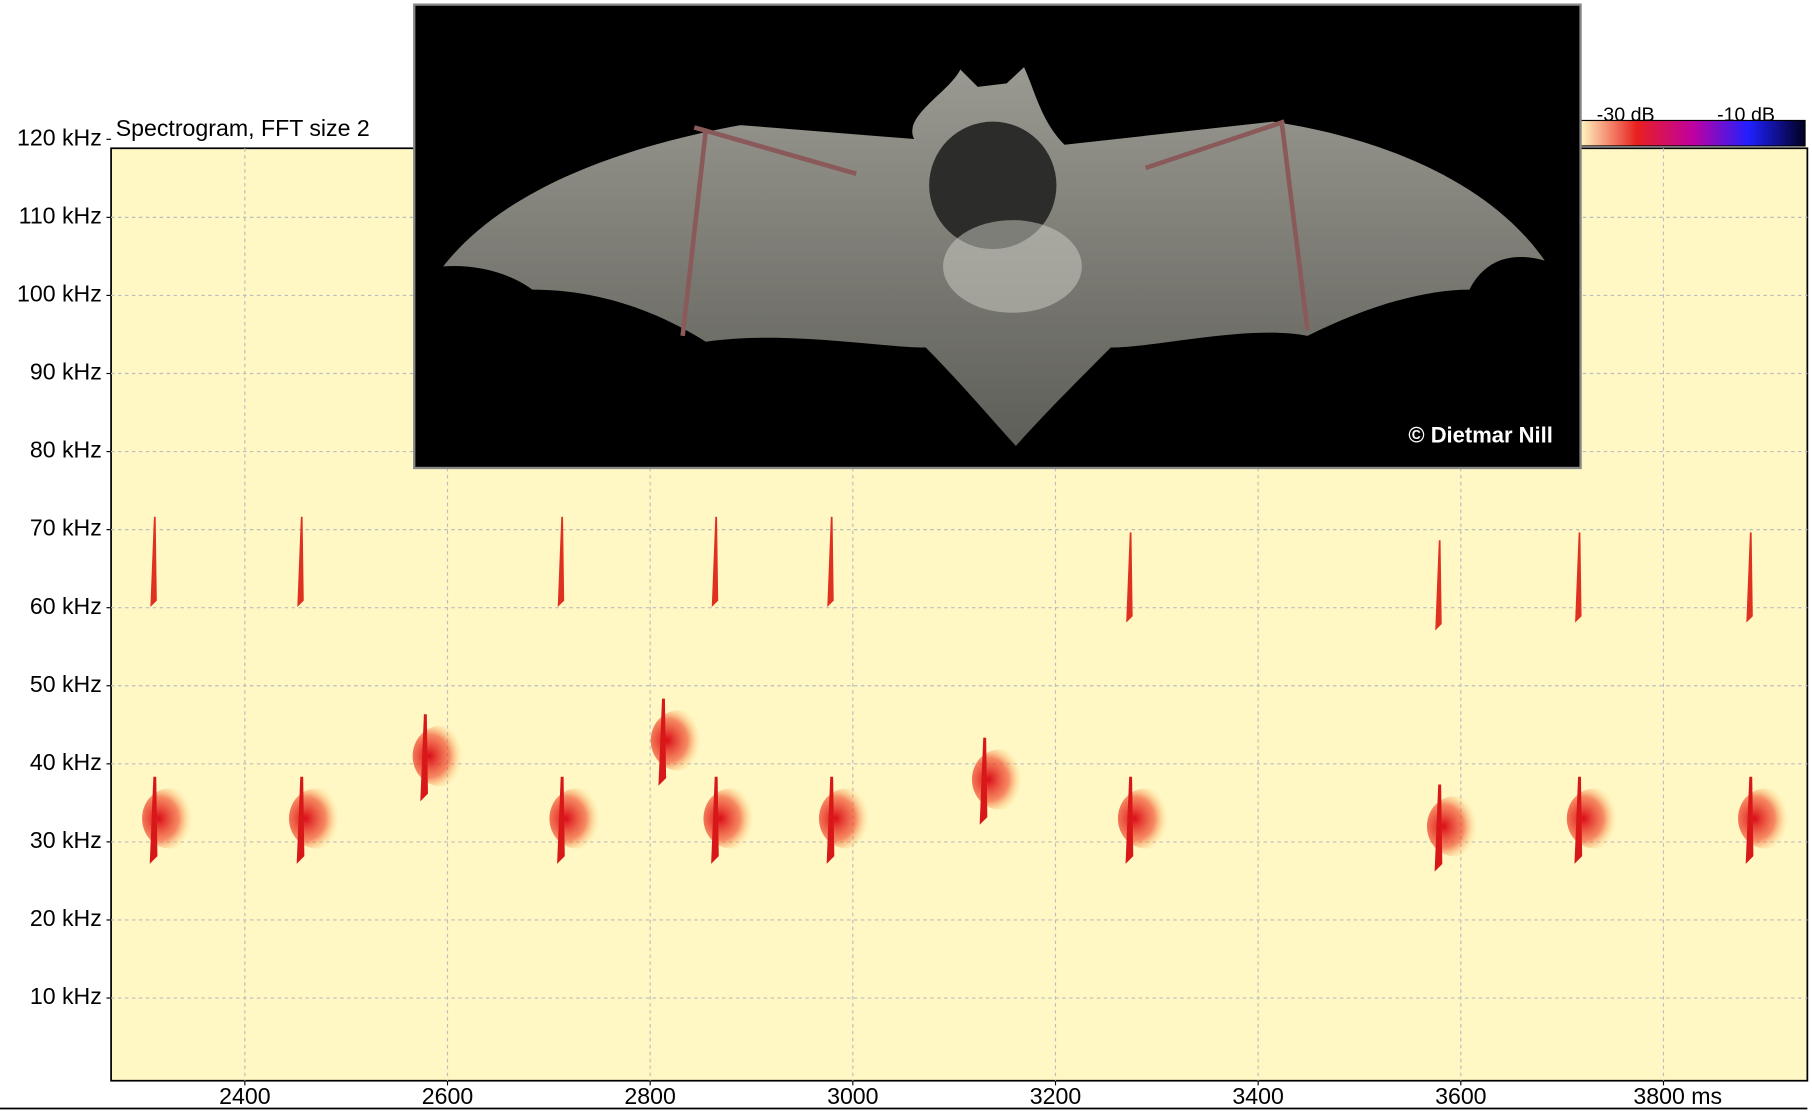 The height and width of the screenshot is (1112, 1812). Describe the element at coordinates (66, 450) in the screenshot. I see `y-tick-label: 80 kHz` at that location.